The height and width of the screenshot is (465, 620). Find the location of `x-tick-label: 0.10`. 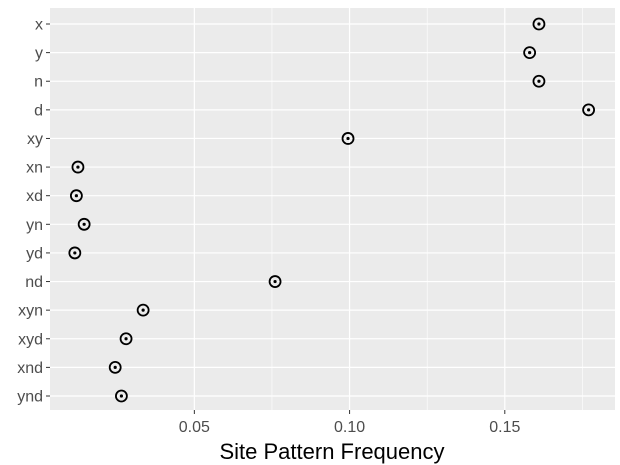

x-tick-label: 0.10 is located at coordinates (349, 427).